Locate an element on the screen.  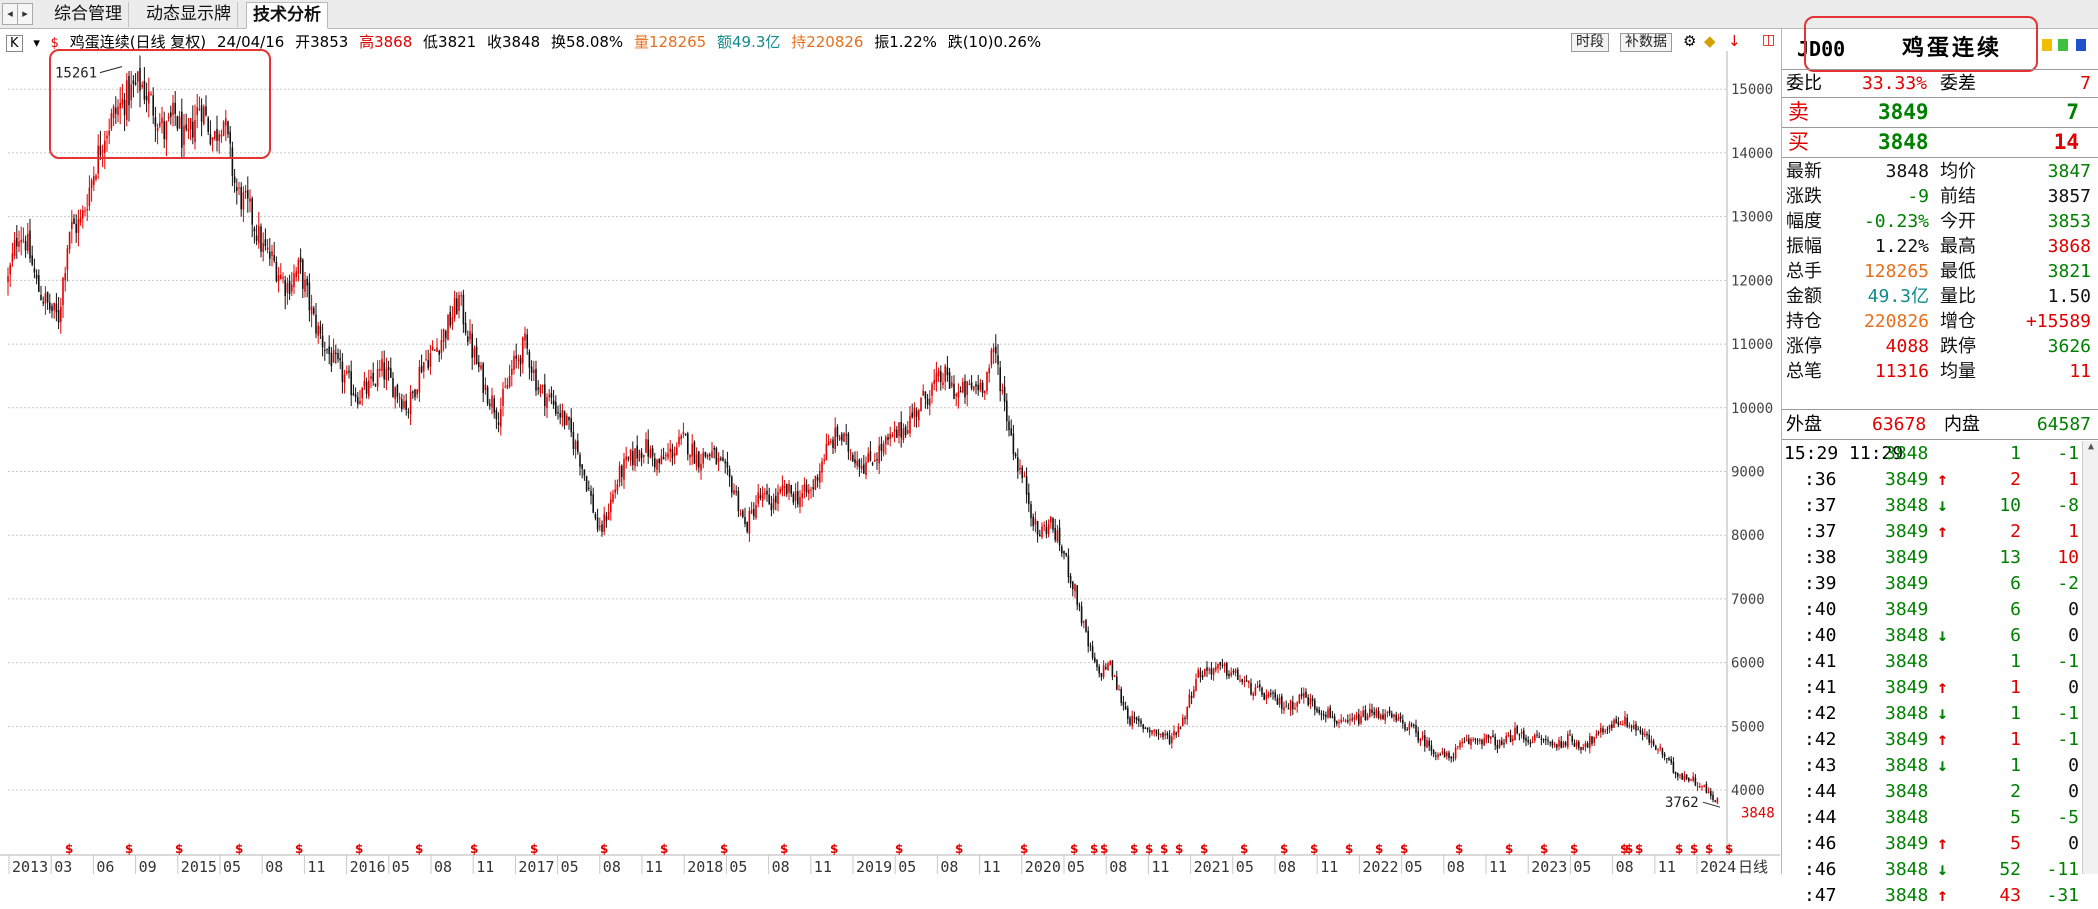
tab-technical: 技术分析 is located at coordinates (287, 15).